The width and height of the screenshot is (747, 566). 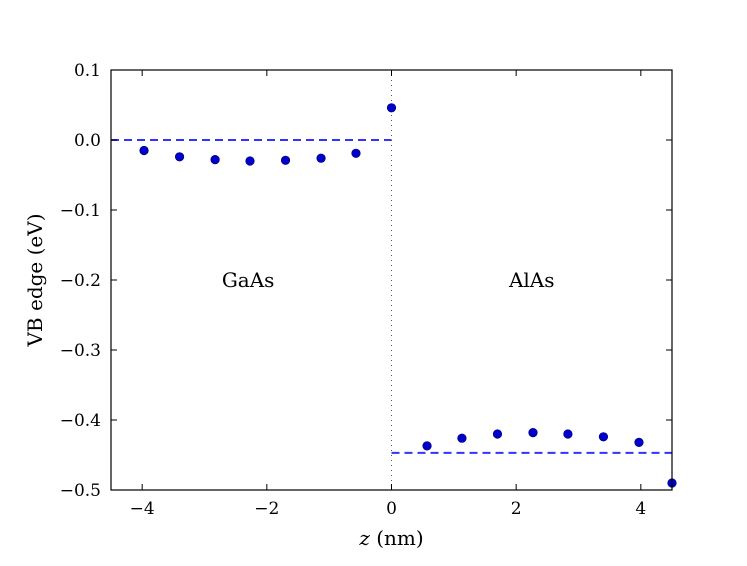 What do you see at coordinates (80, 491) in the screenshot?
I see `y-tick-label: −0.5` at bounding box center [80, 491].